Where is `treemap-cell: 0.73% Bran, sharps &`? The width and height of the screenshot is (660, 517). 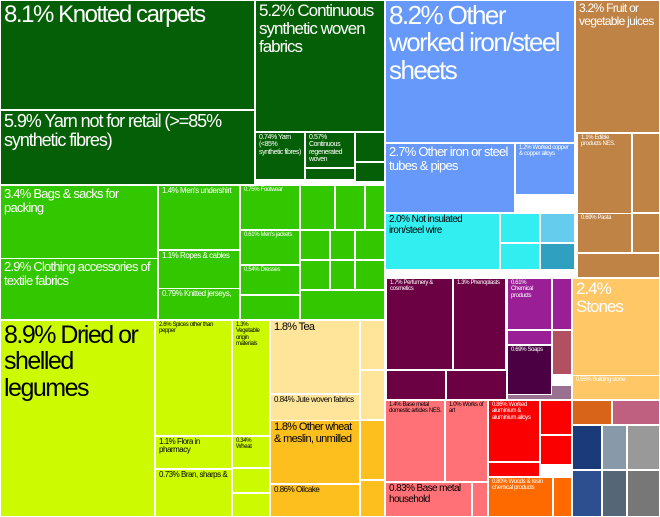
treemap-cell: 0.73% Bran, sharps & is located at coordinates (193, 493).